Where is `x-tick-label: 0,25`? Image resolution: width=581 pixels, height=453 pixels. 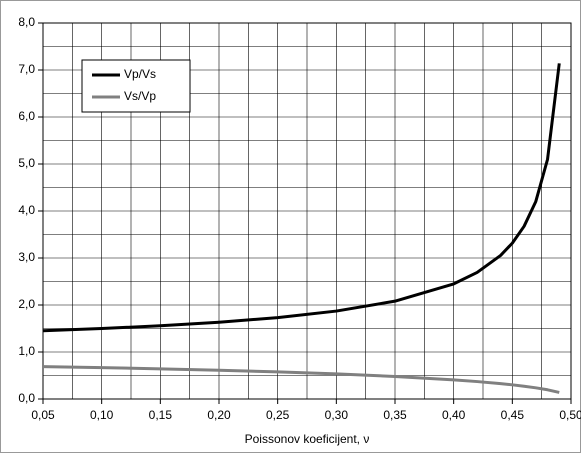
x-tick-label: 0,25 is located at coordinates (278, 415).